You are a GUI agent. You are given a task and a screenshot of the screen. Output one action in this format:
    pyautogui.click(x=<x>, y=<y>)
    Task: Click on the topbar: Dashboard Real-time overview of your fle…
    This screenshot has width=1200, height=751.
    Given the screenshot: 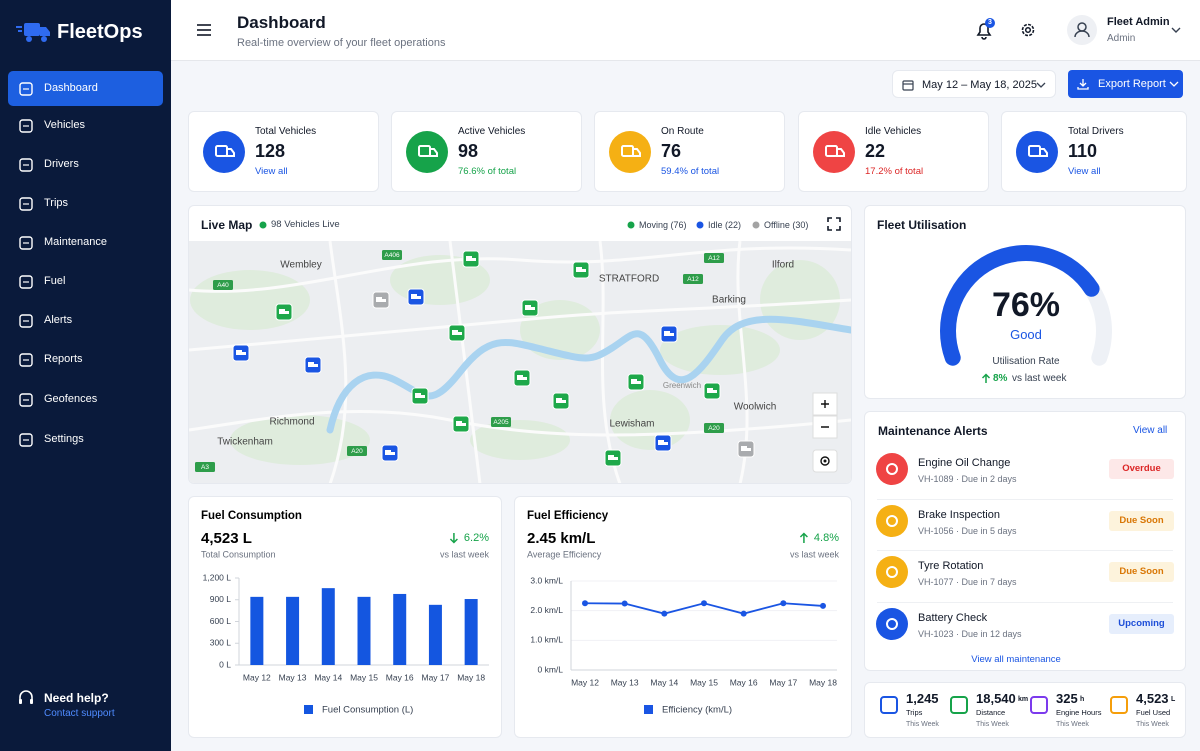 What is the action you would take?
    pyautogui.click(x=685, y=30)
    